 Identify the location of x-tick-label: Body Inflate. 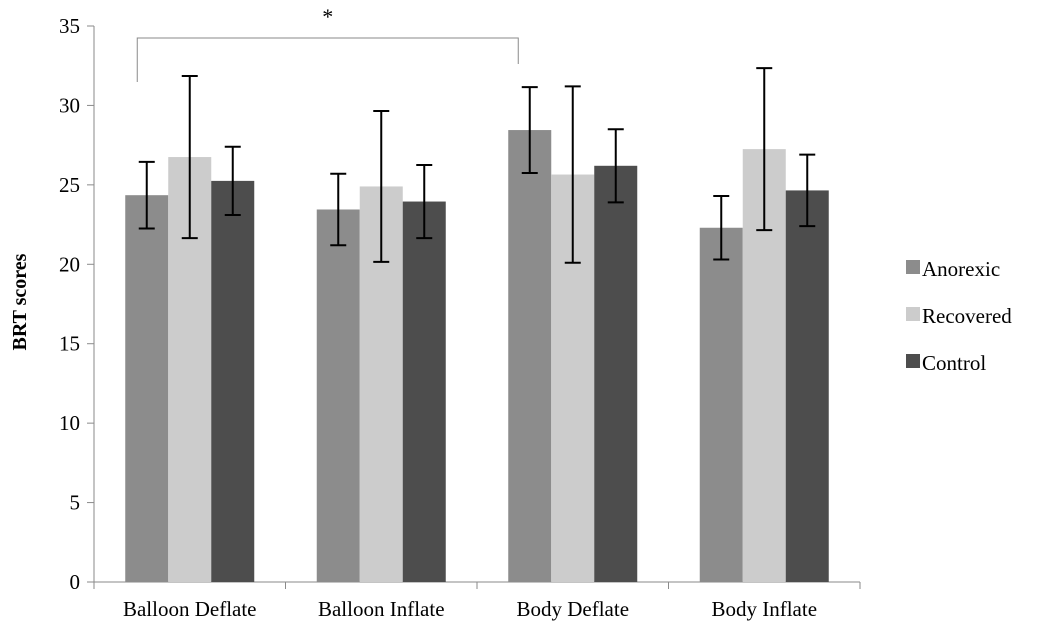
(764, 609).